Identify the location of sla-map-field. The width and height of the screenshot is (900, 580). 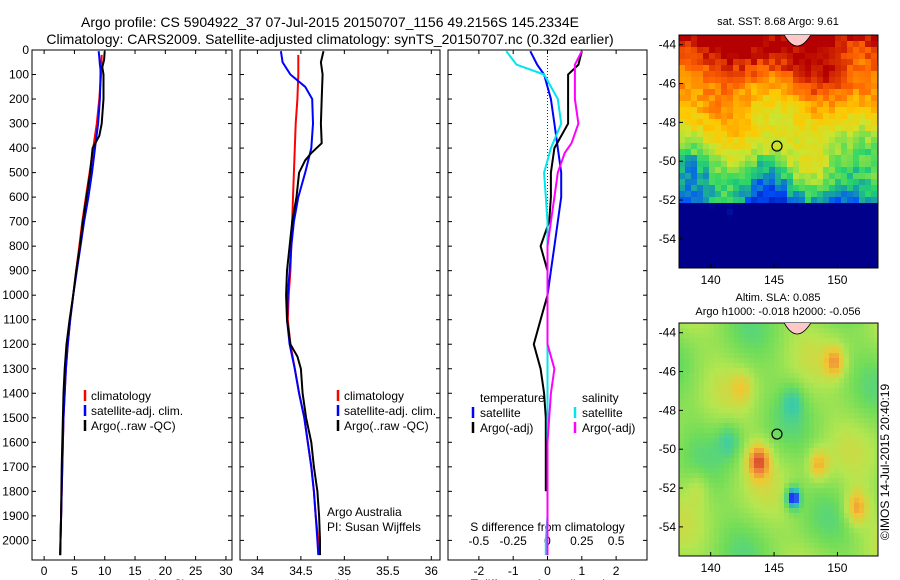
(779, 440).